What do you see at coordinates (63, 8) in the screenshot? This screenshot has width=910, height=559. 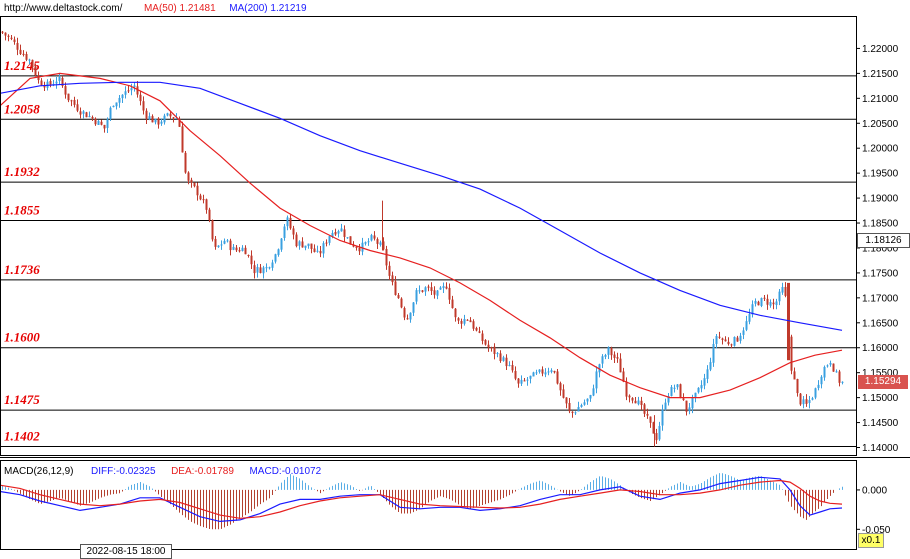 I see `source-url: http://www.deltastock.com/` at bounding box center [63, 8].